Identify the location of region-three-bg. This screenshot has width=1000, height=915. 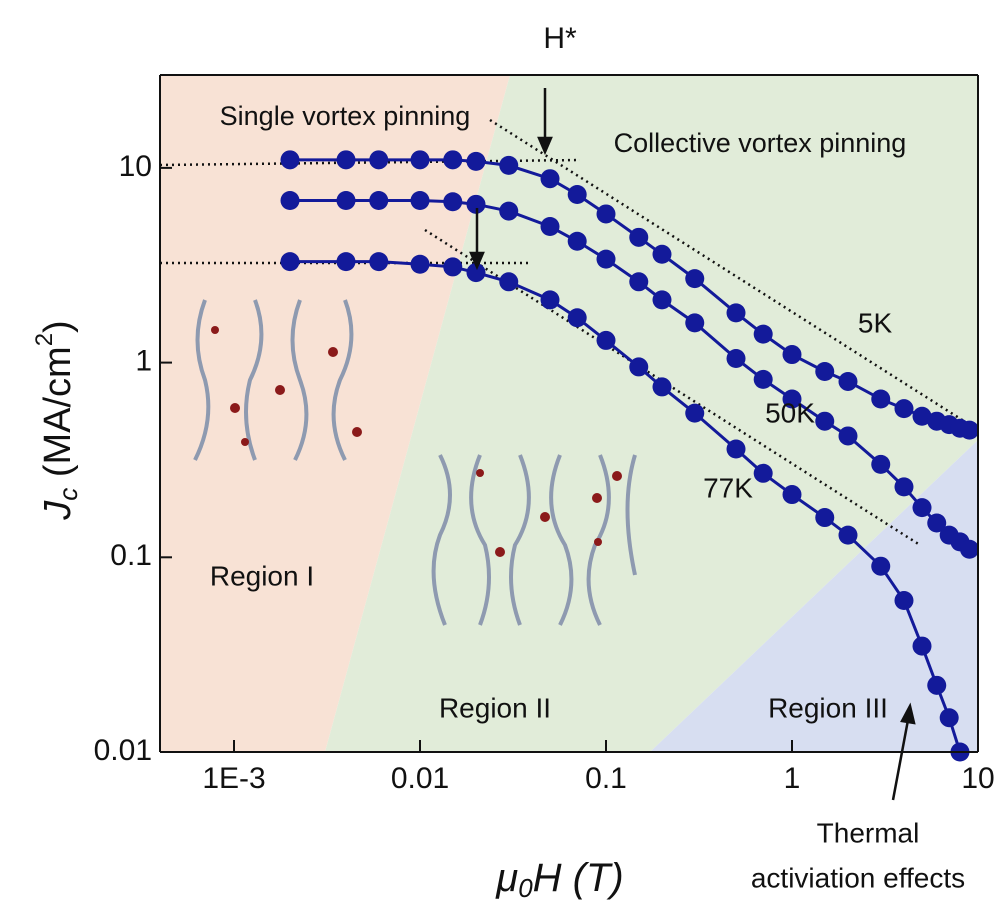
(814, 596).